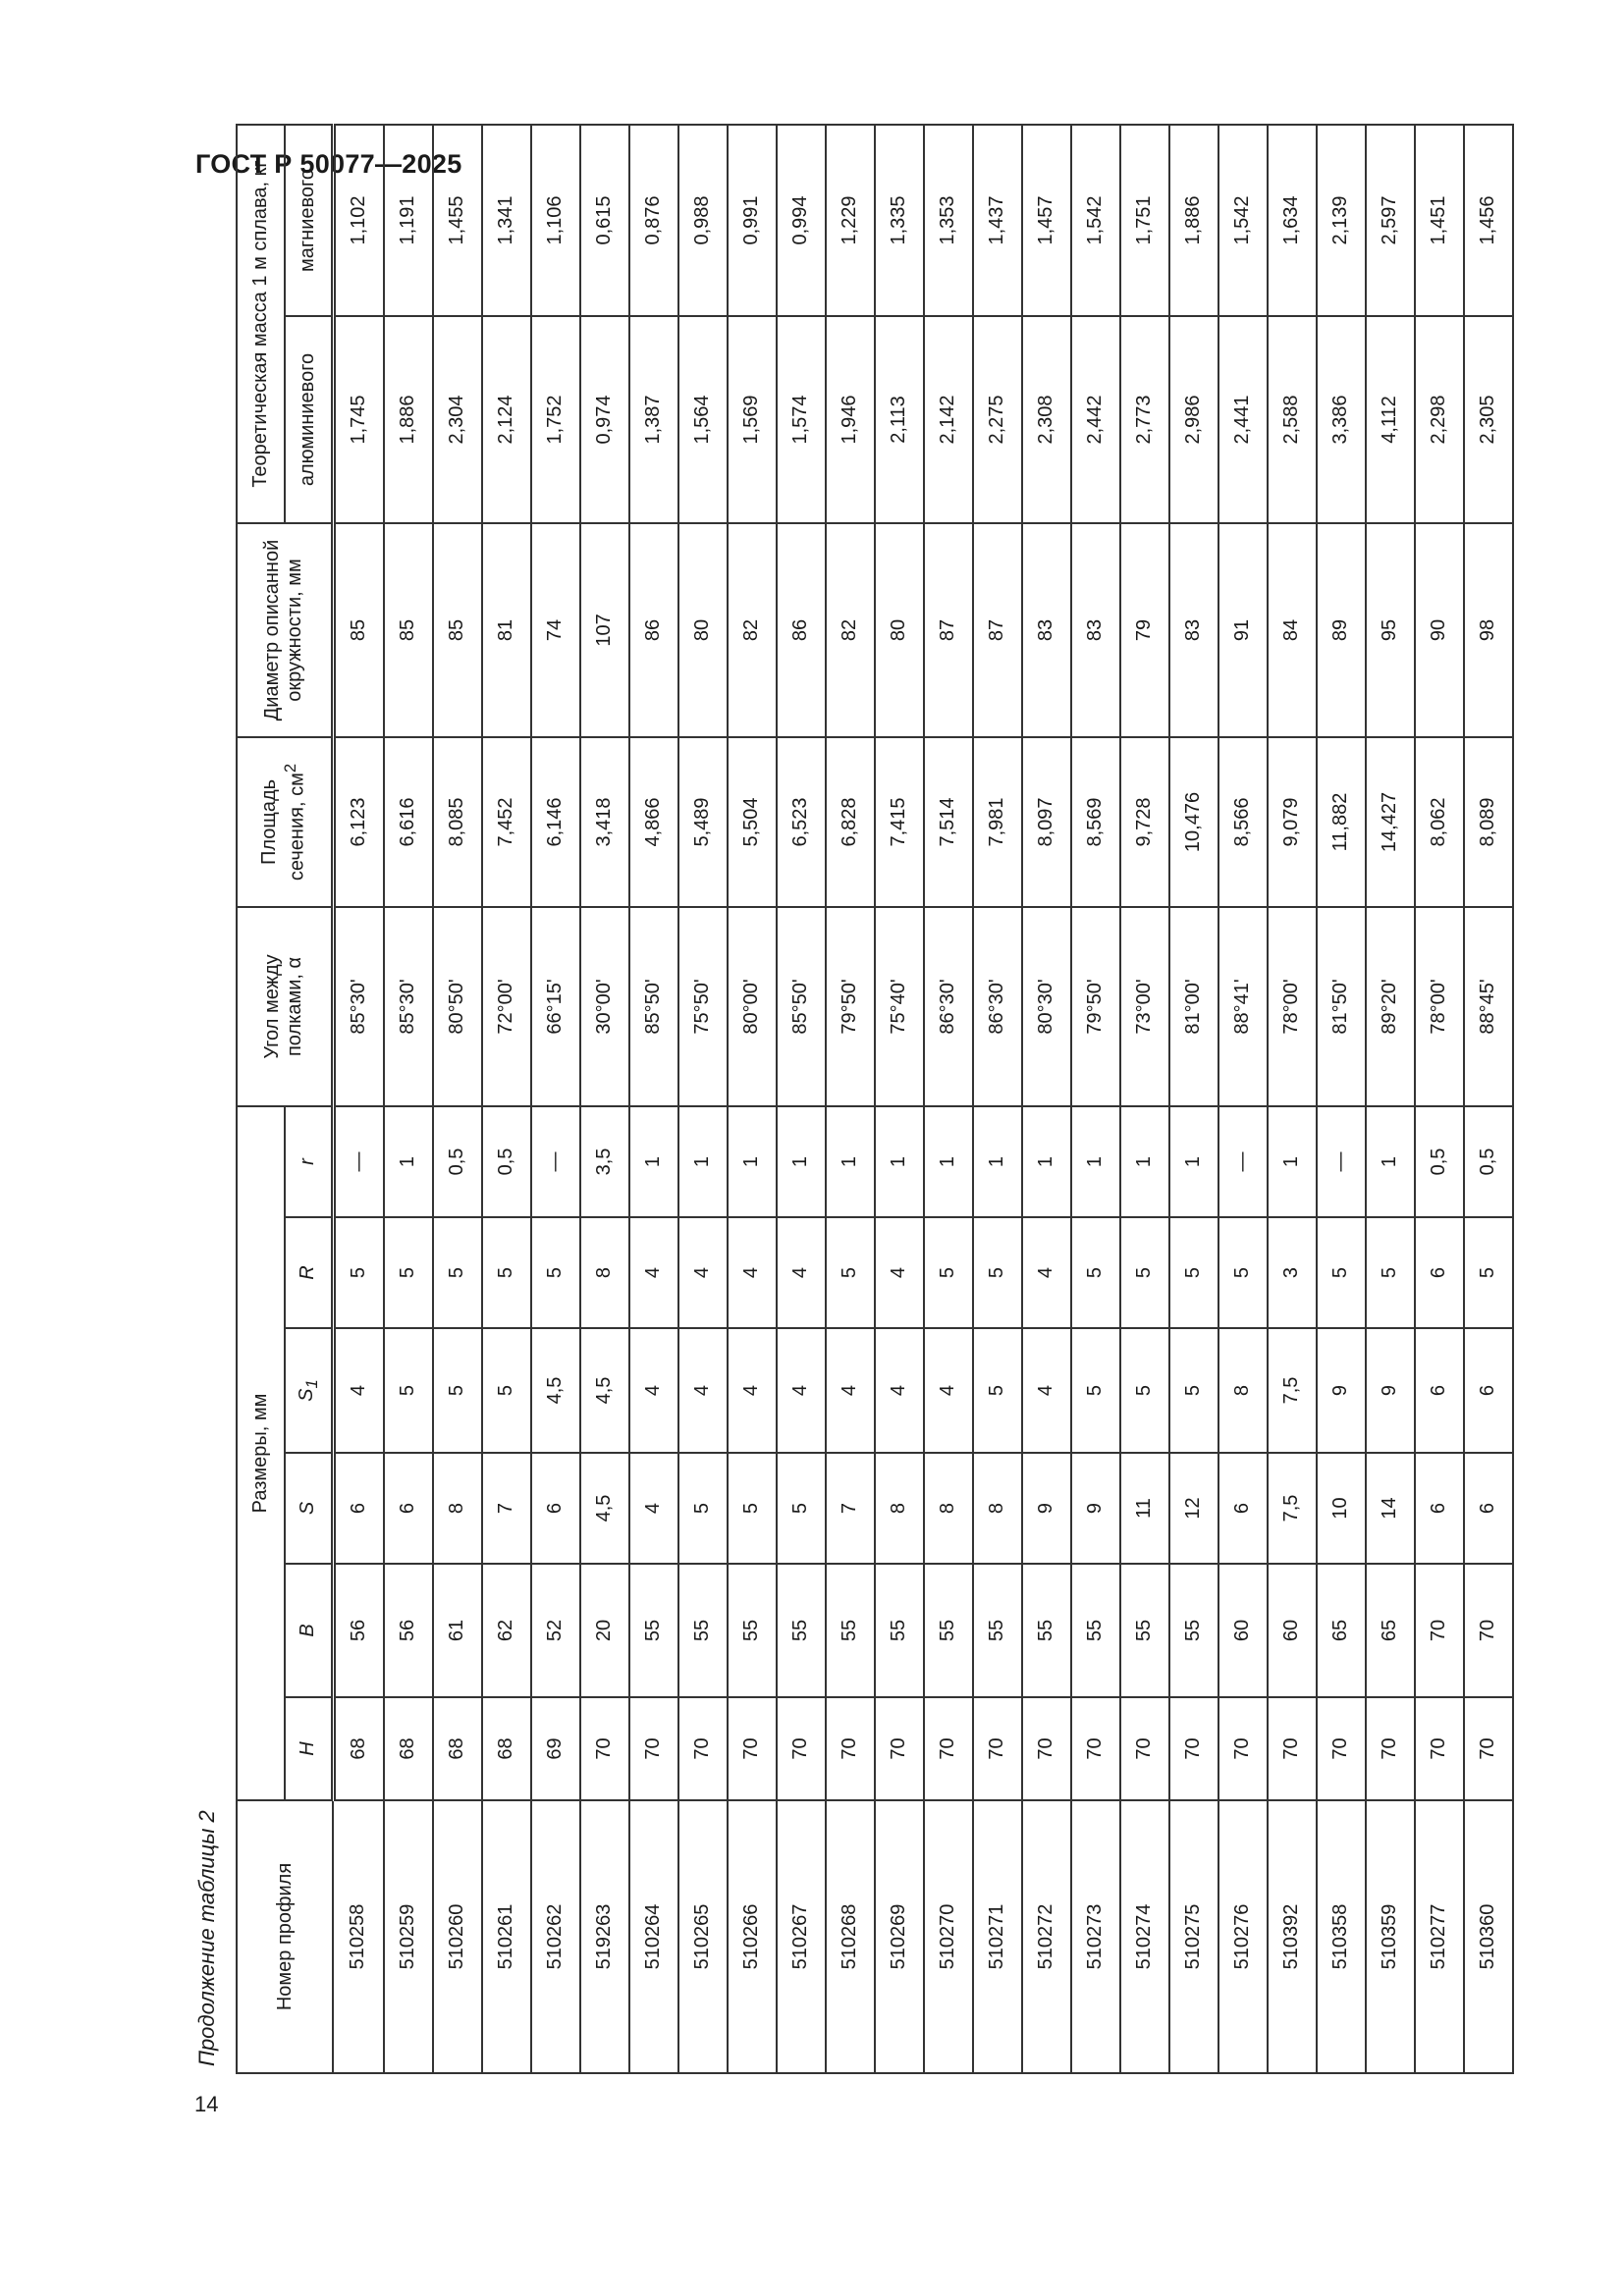 The height and width of the screenshot is (2296, 1624). What do you see at coordinates (457, 1748) in the screenshot?
I see `cell-h: 68` at bounding box center [457, 1748].